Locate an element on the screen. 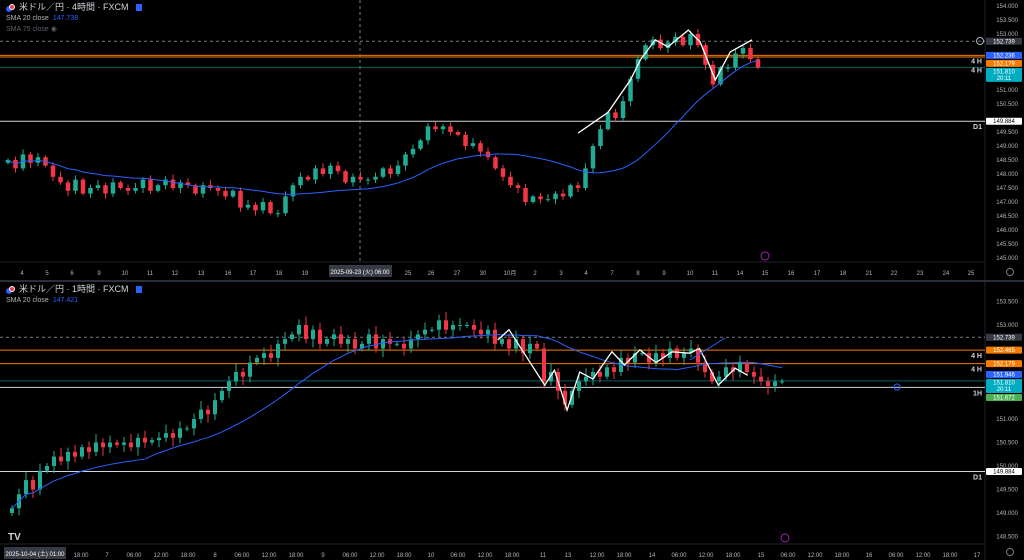  time-tick: 13 is located at coordinates (568, 556).